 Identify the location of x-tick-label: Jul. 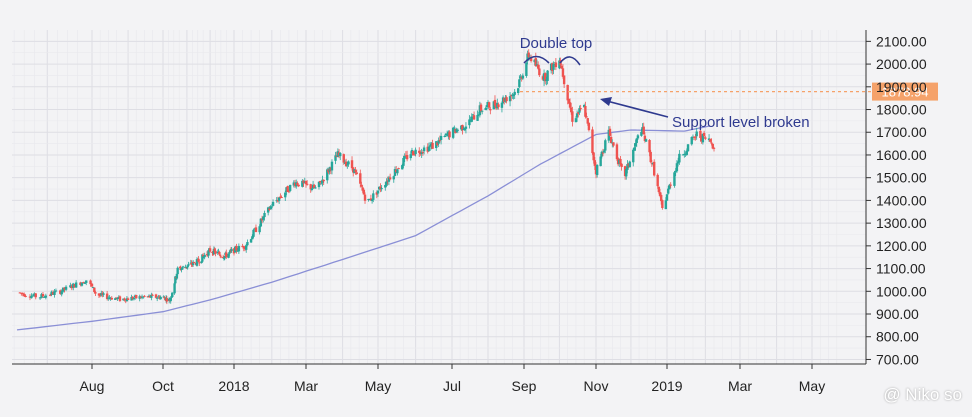
(452, 386).